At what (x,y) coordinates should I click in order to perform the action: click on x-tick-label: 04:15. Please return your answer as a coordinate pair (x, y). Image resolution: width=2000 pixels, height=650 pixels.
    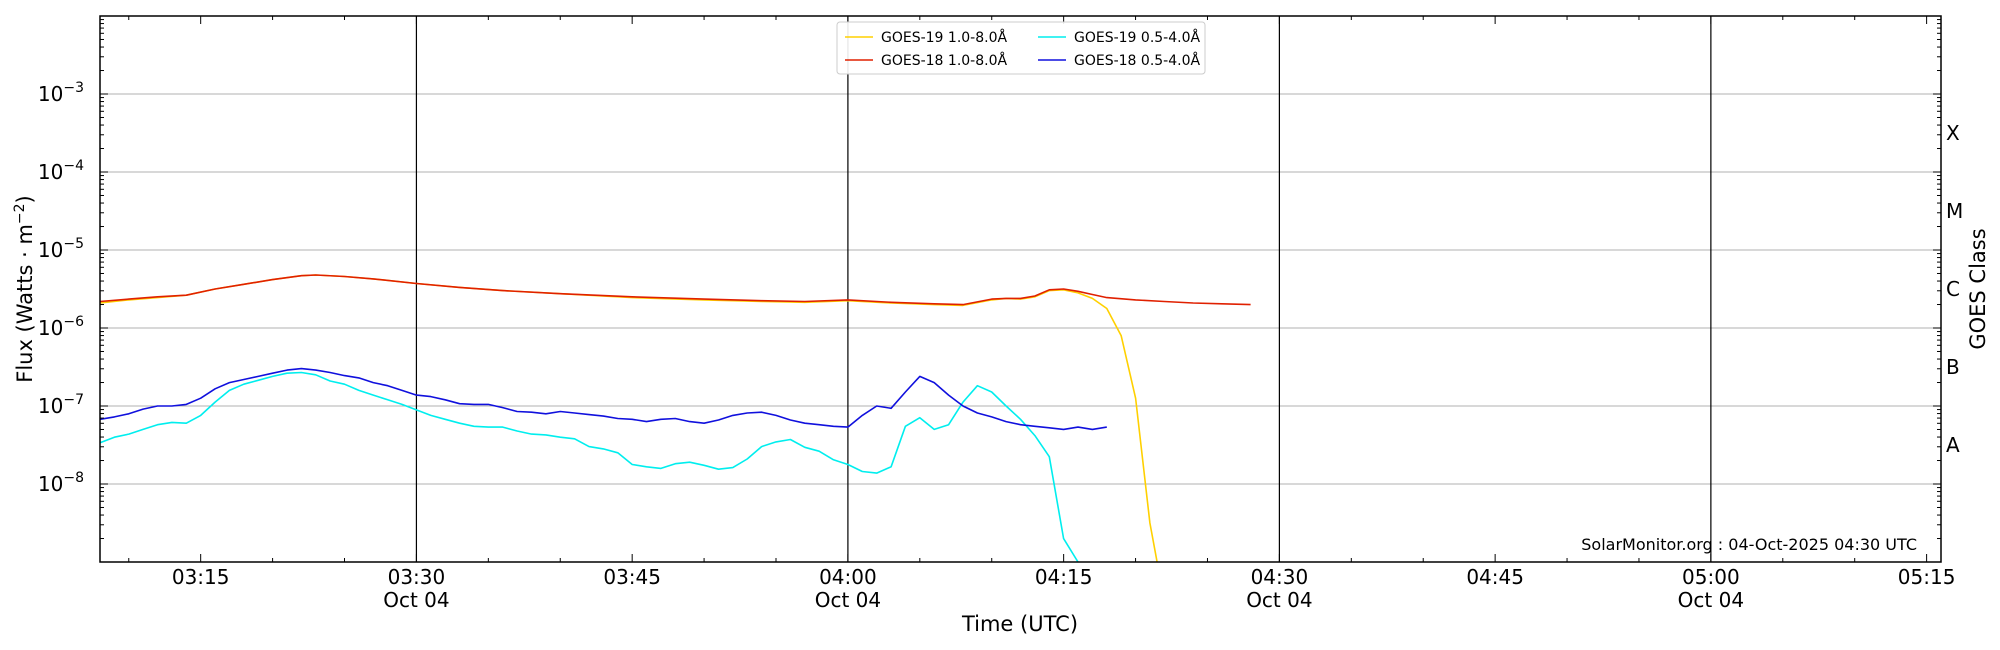
    Looking at the image, I should click on (1064, 577).